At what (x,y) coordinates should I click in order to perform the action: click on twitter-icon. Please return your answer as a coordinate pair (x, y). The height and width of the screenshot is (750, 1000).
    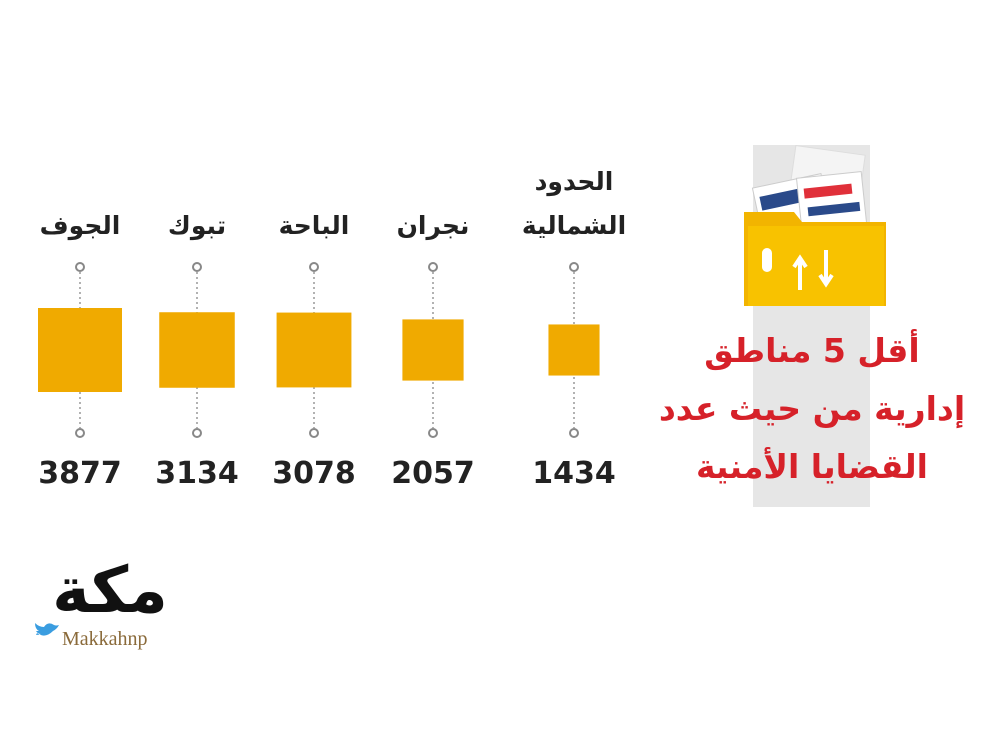
    Looking at the image, I should click on (47, 629).